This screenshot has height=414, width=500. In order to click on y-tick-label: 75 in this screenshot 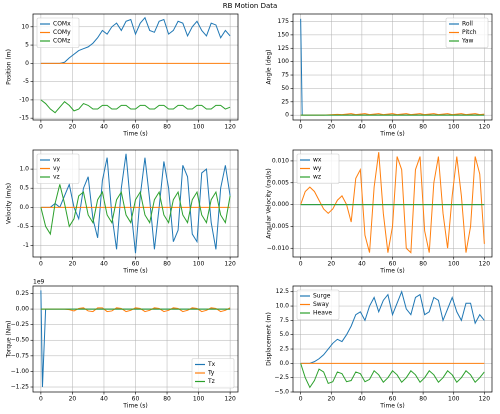, I will do `click(285, 75)`.